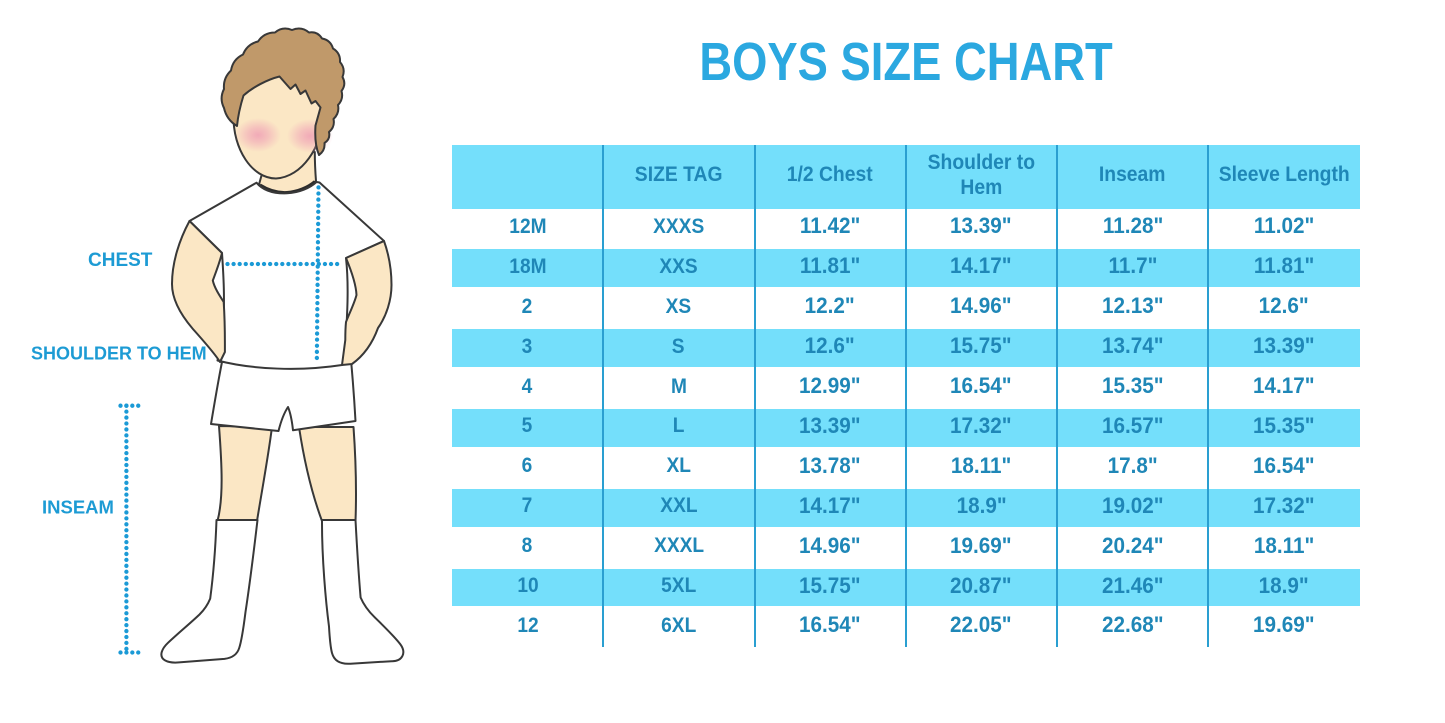 This screenshot has width=1445, height=723. I want to click on svg-text: CHEST, so click(120, 260).